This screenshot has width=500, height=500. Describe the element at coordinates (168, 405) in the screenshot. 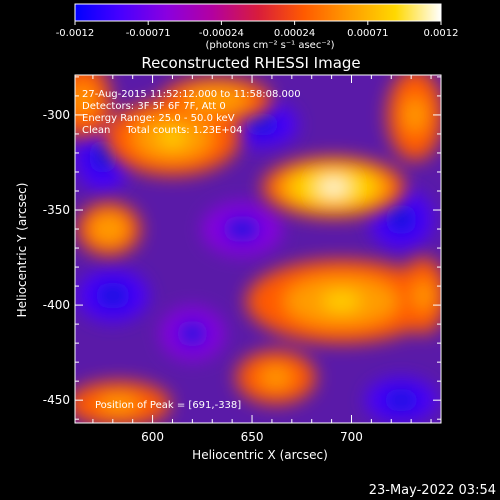

I see `annotation-peak-position: Position of Peak = [691,-338]` at that location.